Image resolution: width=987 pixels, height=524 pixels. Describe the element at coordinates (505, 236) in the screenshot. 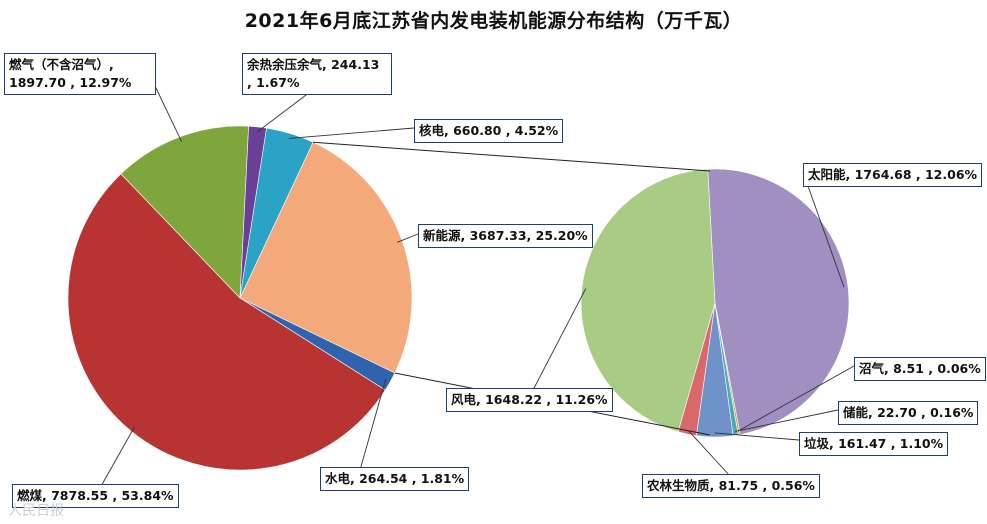

I see `label-new-energy: 新能源, 3687.33, 25.20%` at that location.